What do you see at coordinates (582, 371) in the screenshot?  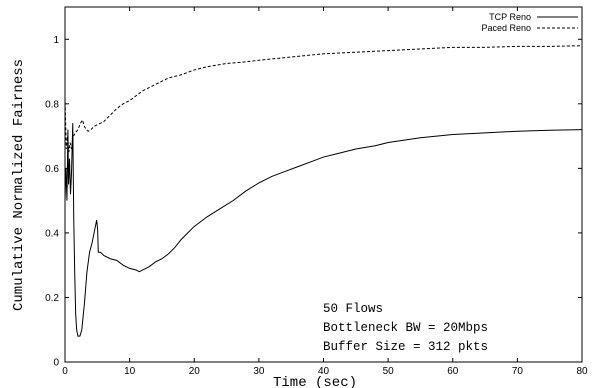 I see `x-tick-label: 80` at bounding box center [582, 371].